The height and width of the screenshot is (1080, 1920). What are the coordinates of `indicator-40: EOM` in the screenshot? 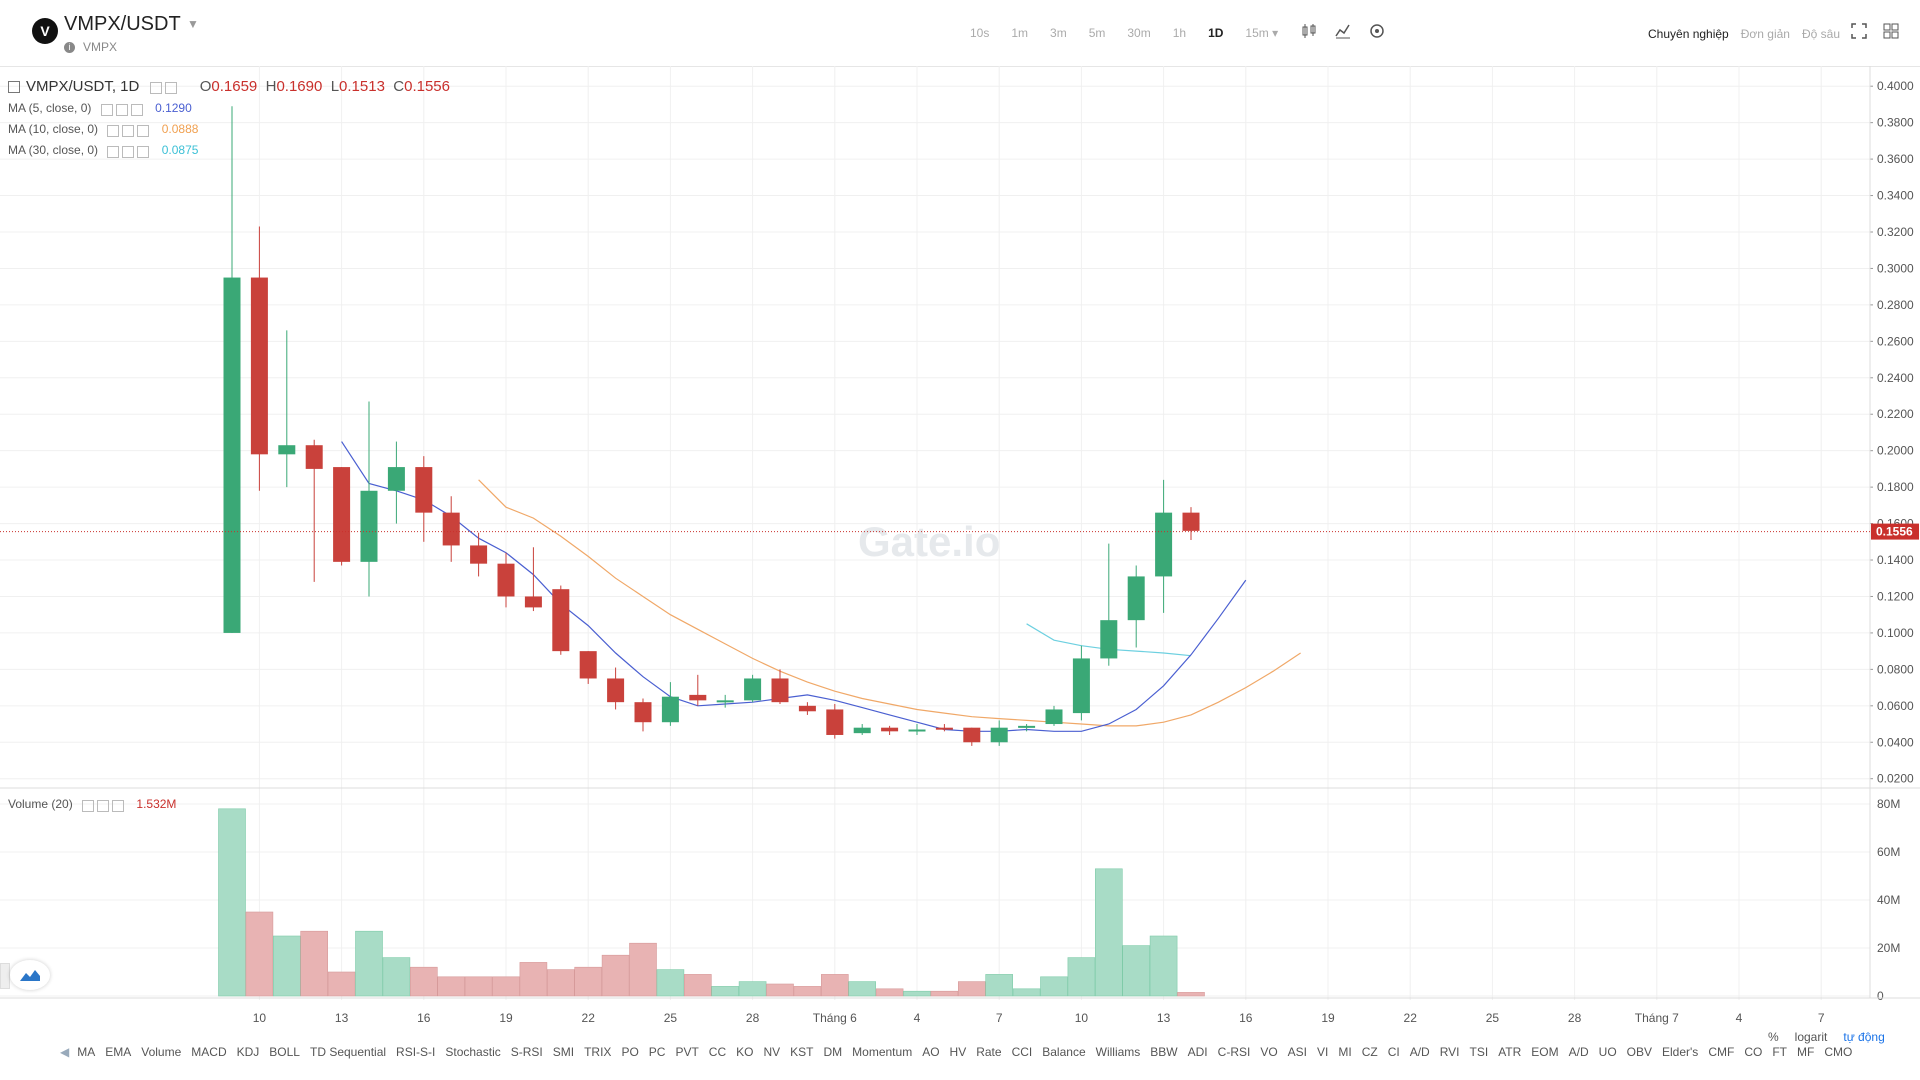 It's located at (1545, 1052).